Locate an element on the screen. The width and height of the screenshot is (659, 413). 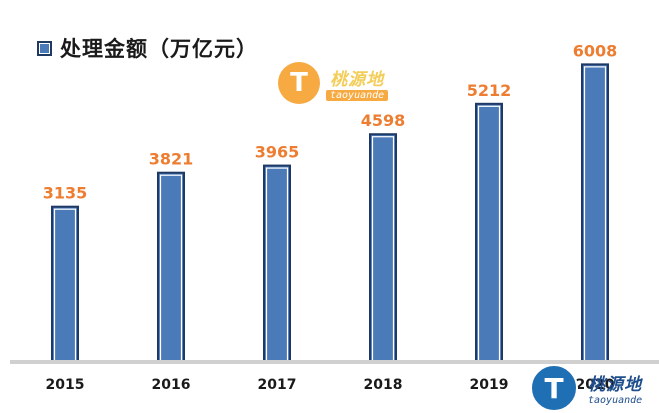
bar-2015 is located at coordinates (65, 284).